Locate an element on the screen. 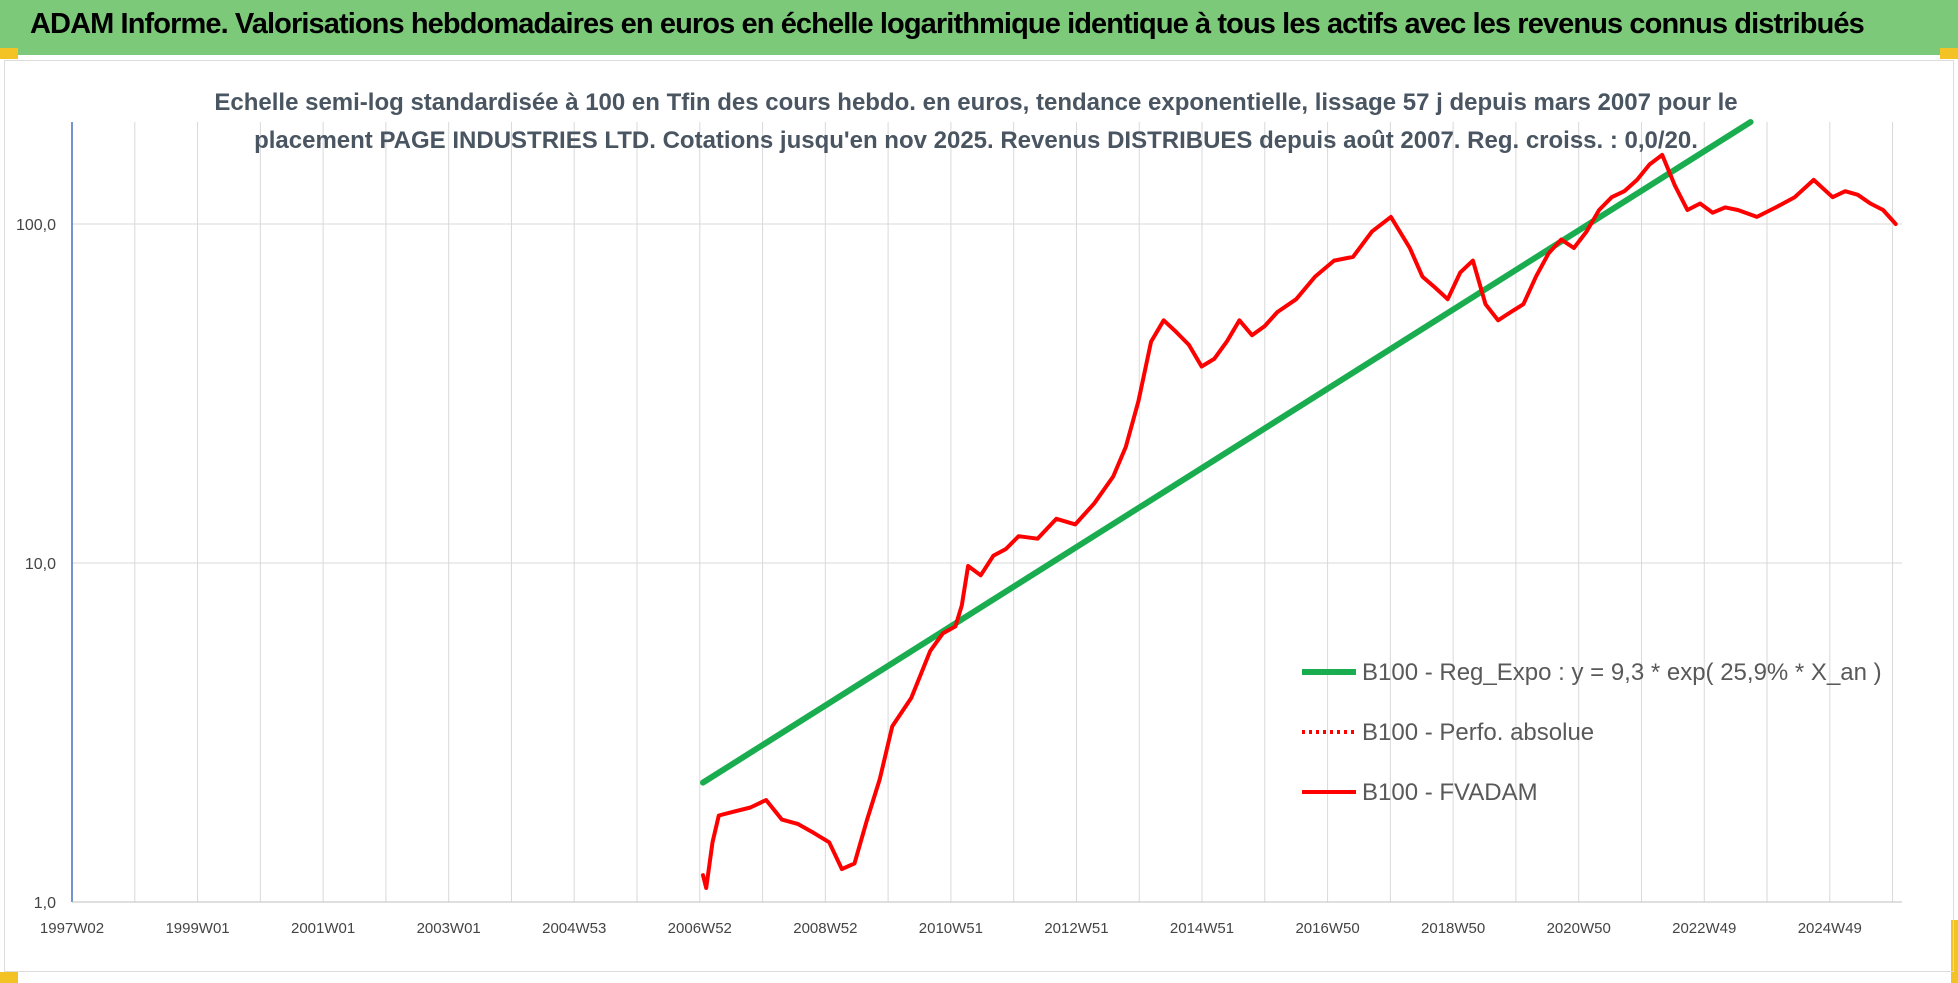 The width and height of the screenshot is (1958, 983). x-tick-label: 2001W01 is located at coordinates (323, 928).